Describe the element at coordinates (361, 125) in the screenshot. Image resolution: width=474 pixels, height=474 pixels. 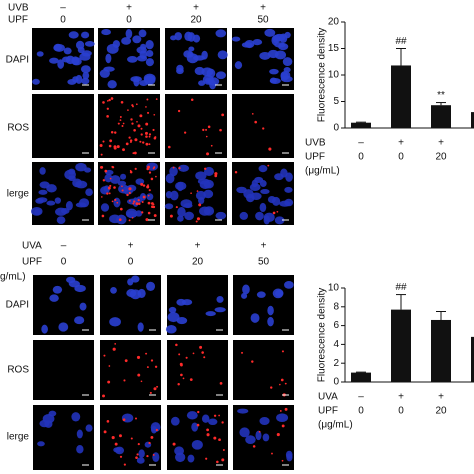
I see `bar` at that location.